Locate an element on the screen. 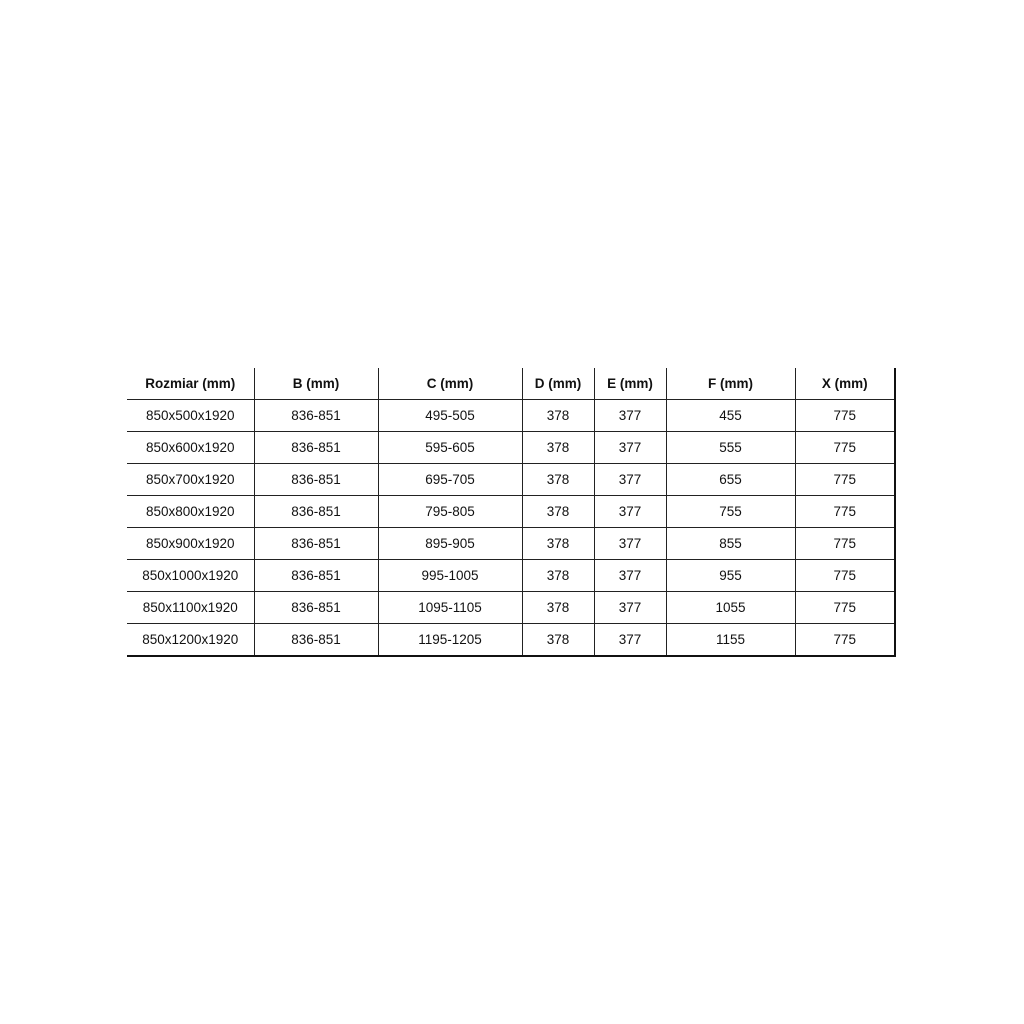 The width and height of the screenshot is (1024, 1024). table-row: 850x800x1920 836-851 795-805 378 377 755 775 is located at coordinates (511, 511).